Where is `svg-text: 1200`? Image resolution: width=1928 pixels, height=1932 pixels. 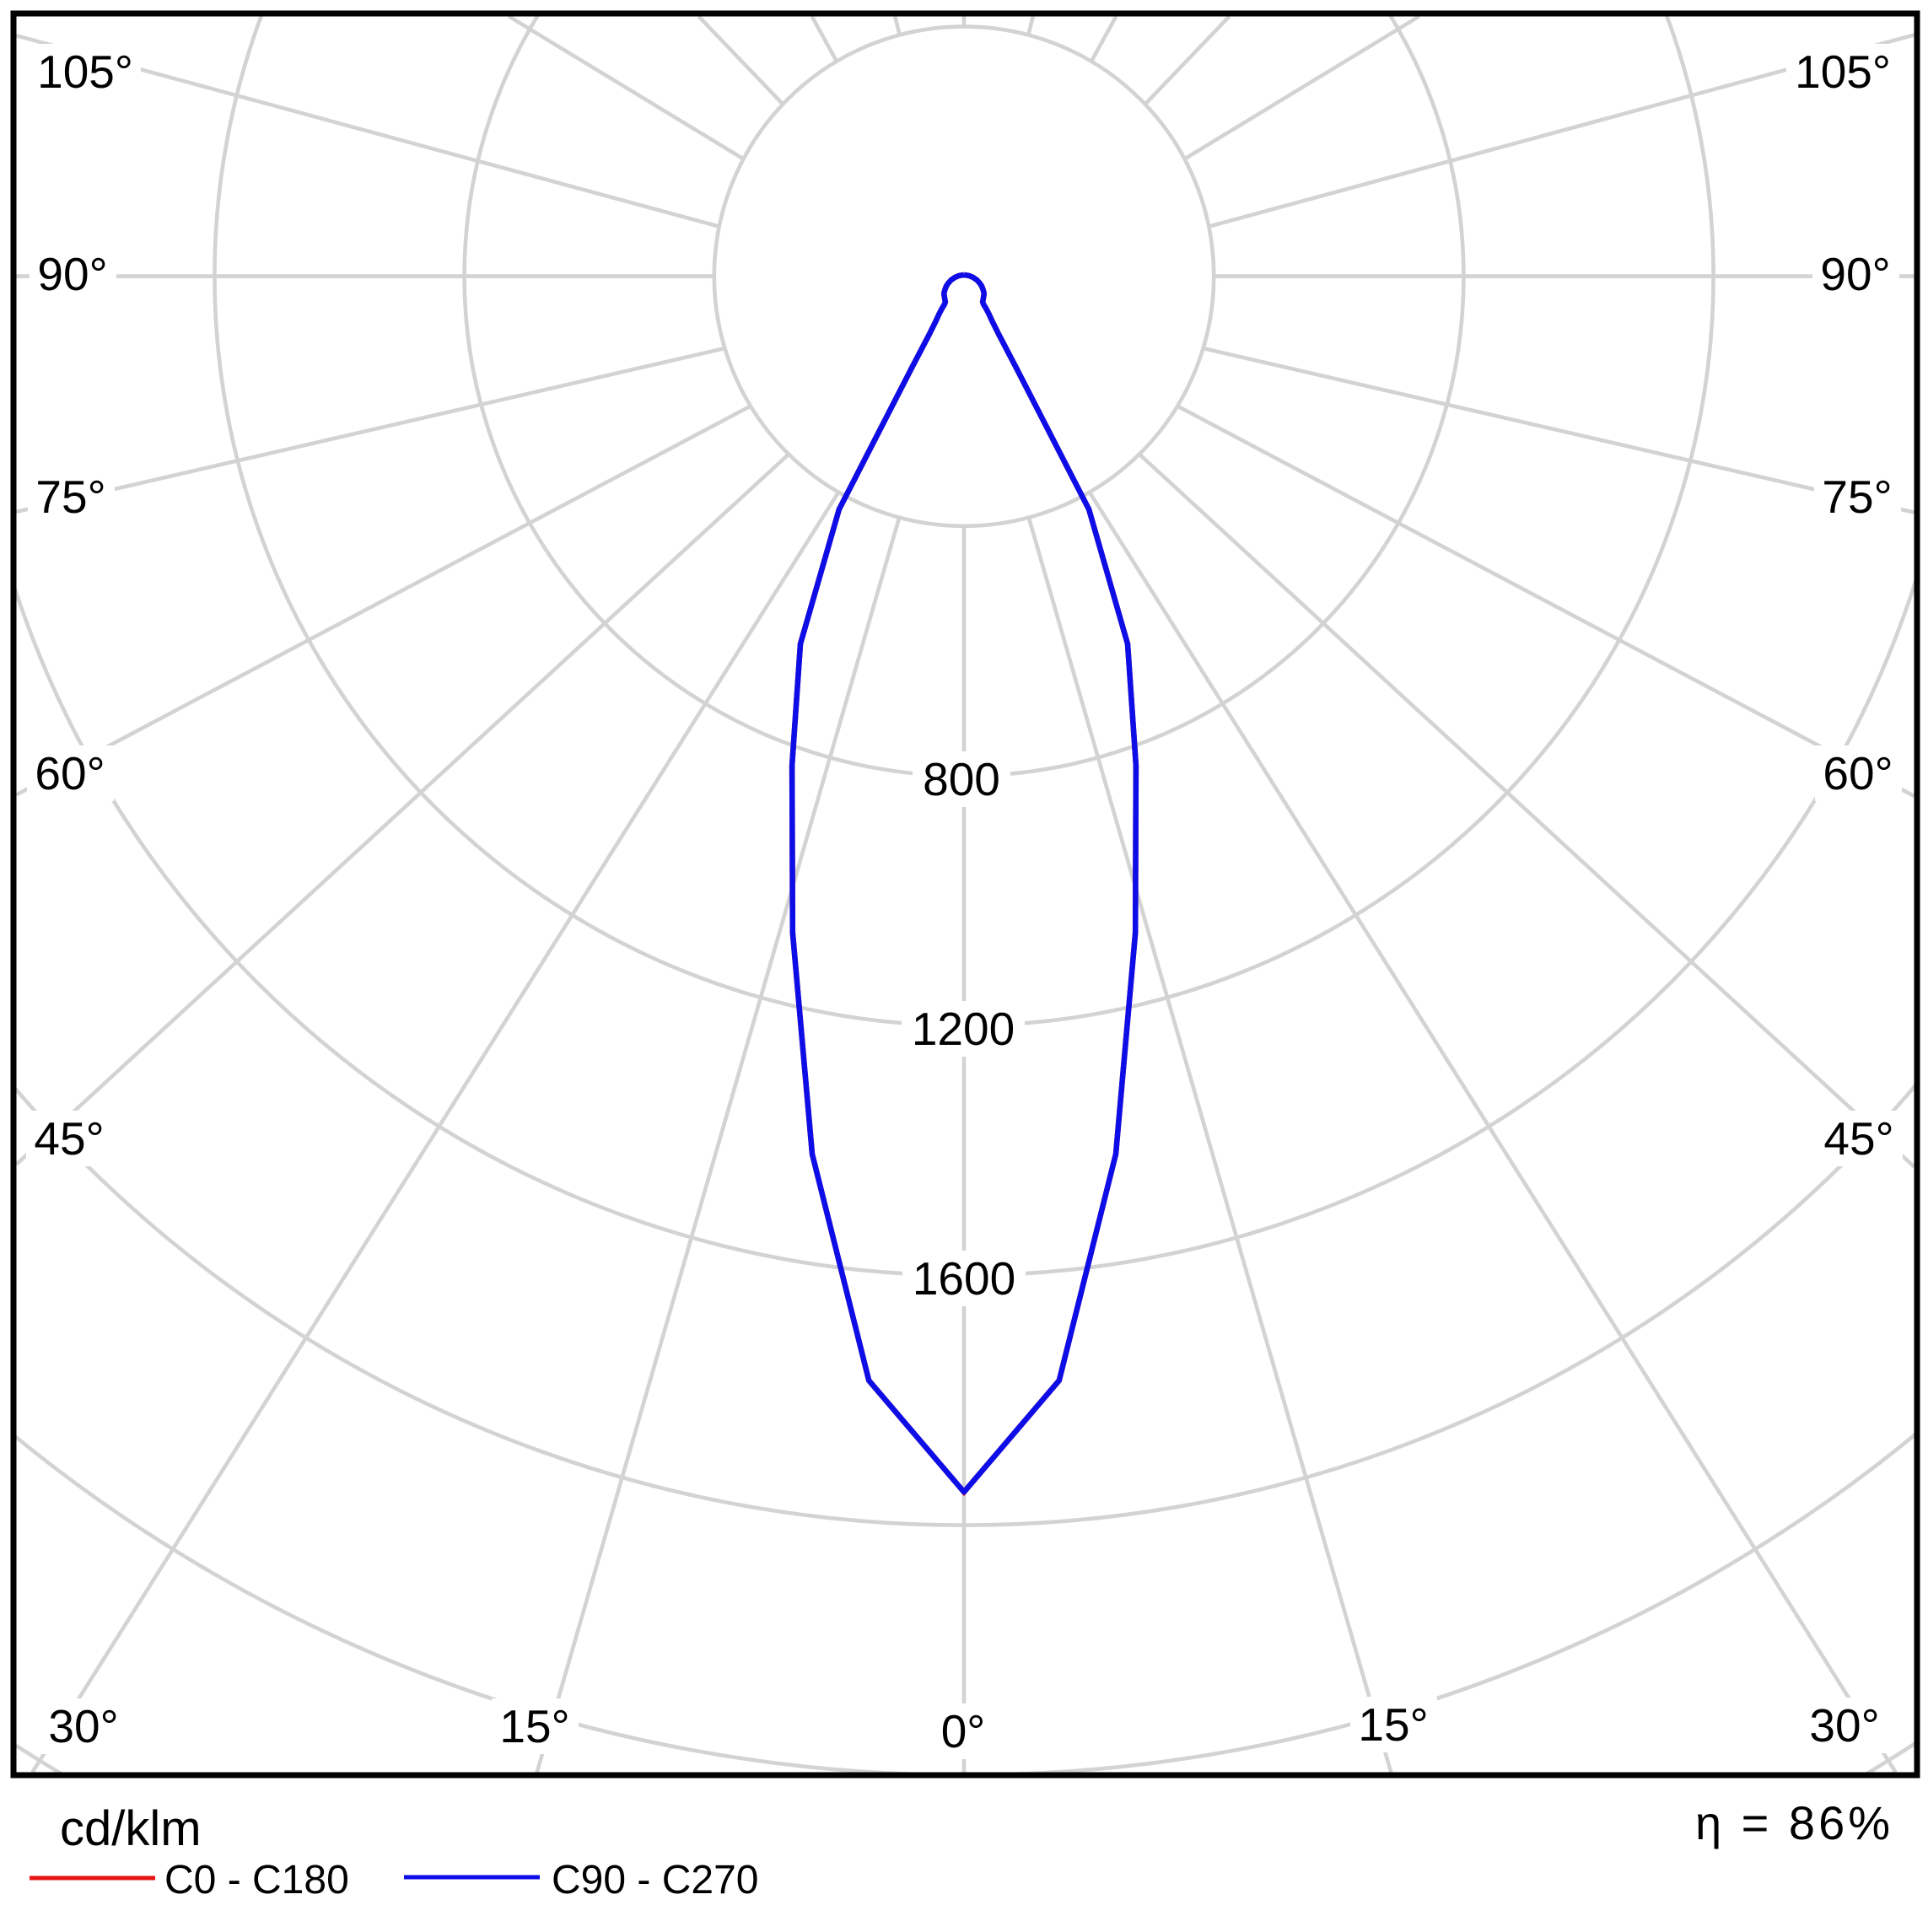
svg-text: 1200 is located at coordinates (963, 1029).